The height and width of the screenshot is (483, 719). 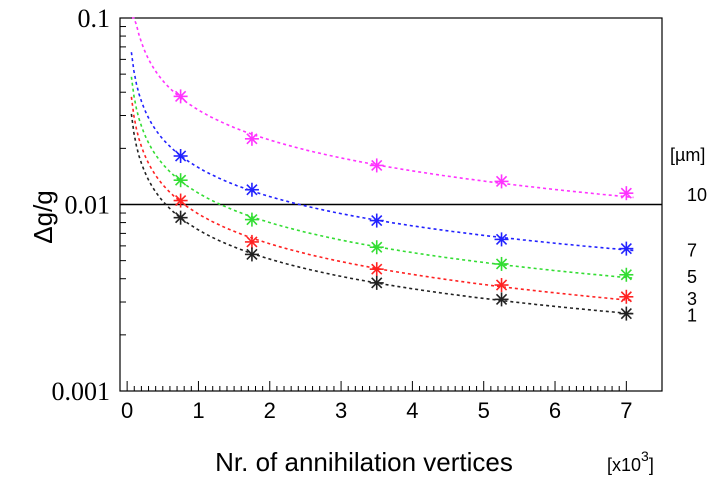 What do you see at coordinates (341, 410) in the screenshot?
I see `x-tick-label: 3` at bounding box center [341, 410].